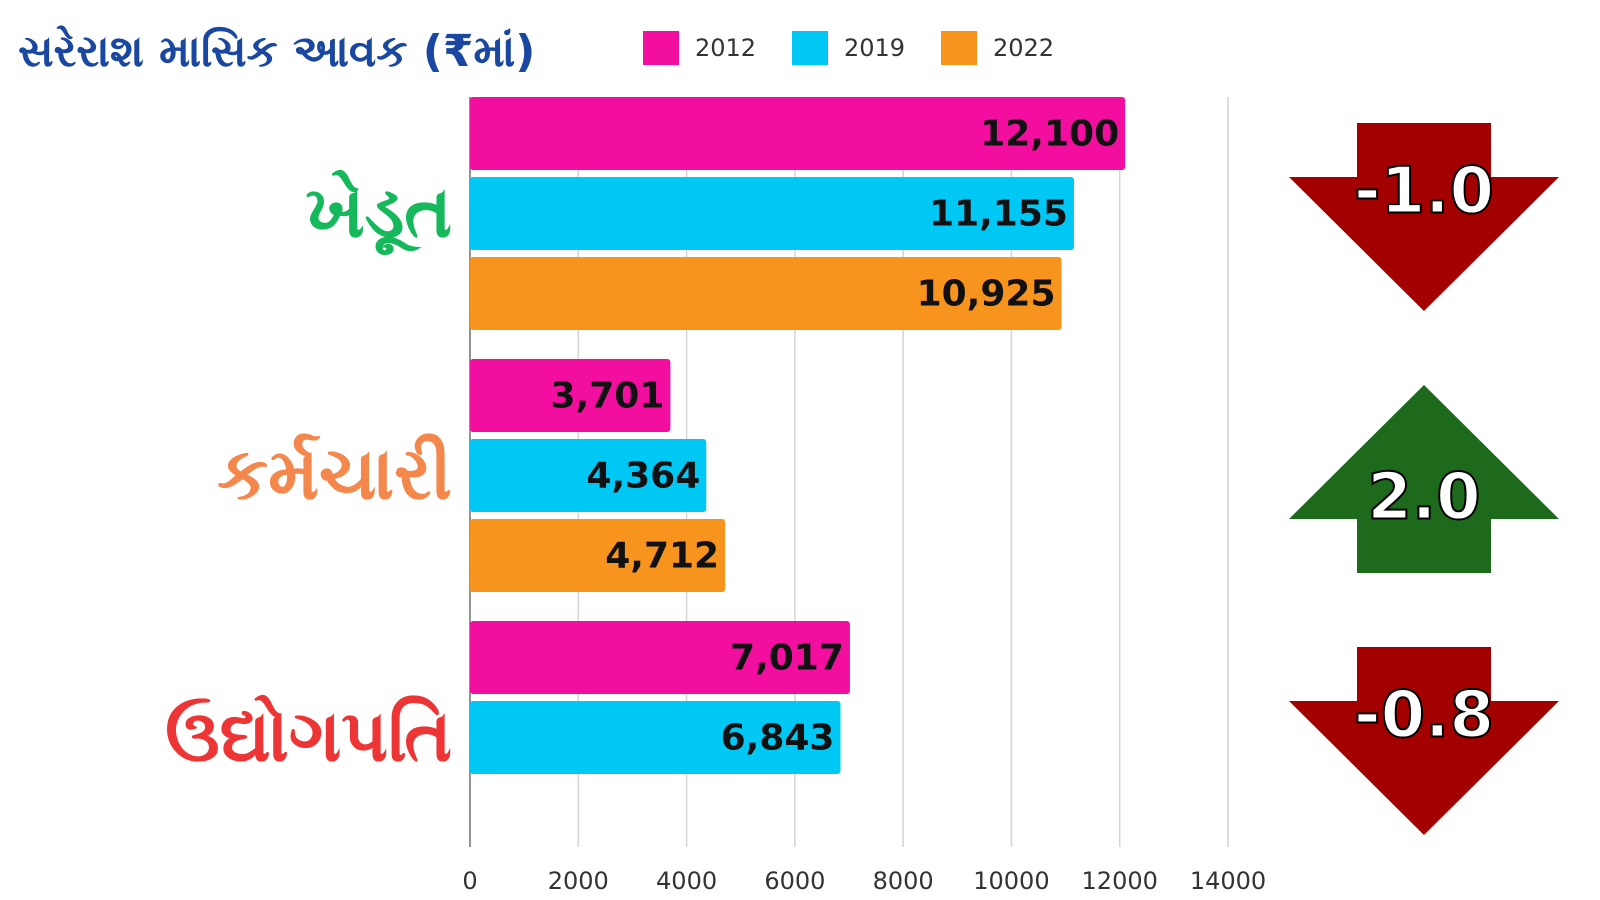 Image resolution: width=1600 pixels, height=900 pixels. What do you see at coordinates (778, 738) in the screenshot?
I see `value-label: 6,843` at bounding box center [778, 738].